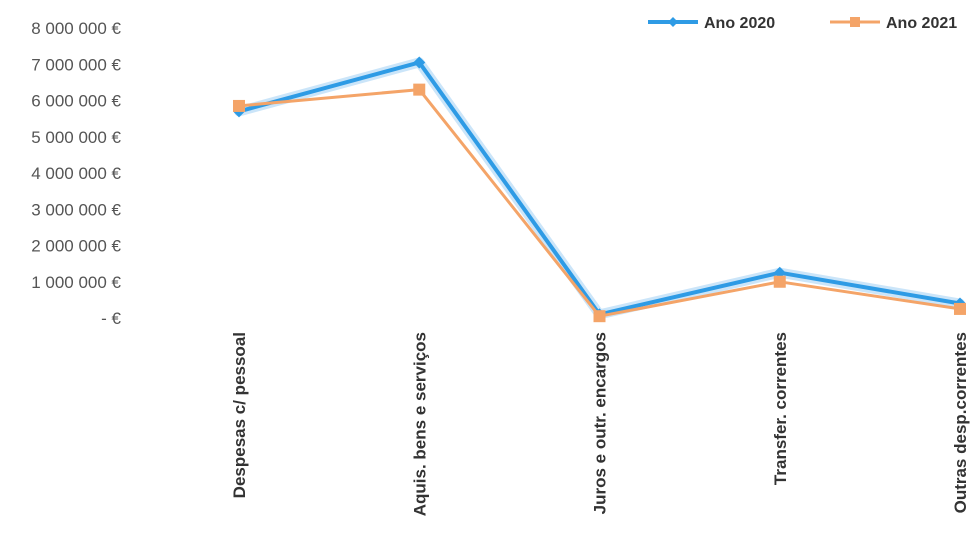 The height and width of the screenshot is (541, 980). What do you see at coordinates (76, 282) in the screenshot?
I see `y-tick-label: 1 000 000 €` at bounding box center [76, 282].